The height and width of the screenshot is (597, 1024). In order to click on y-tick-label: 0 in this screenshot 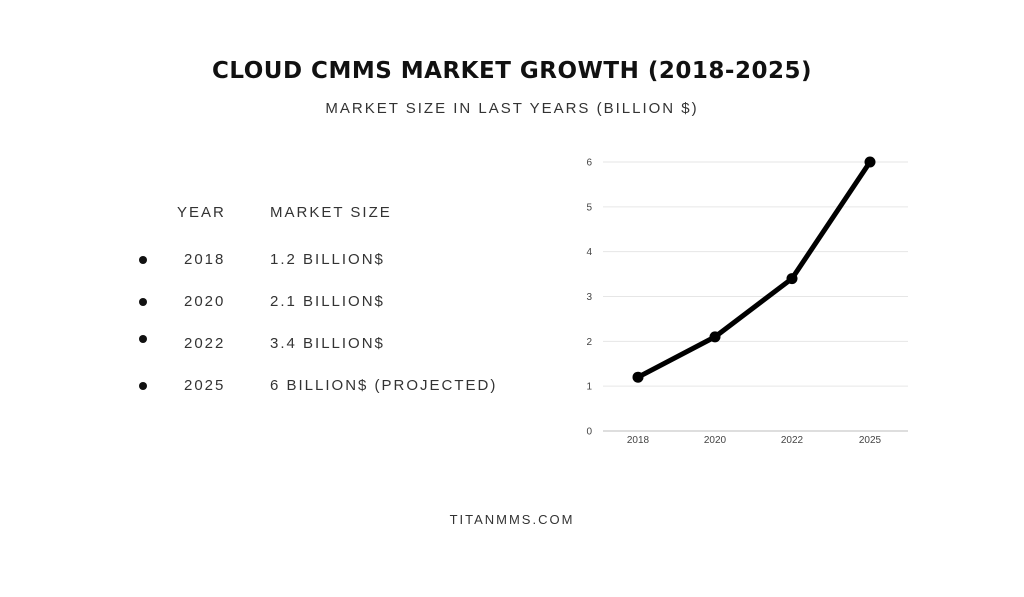, I will do `click(589, 432)`.